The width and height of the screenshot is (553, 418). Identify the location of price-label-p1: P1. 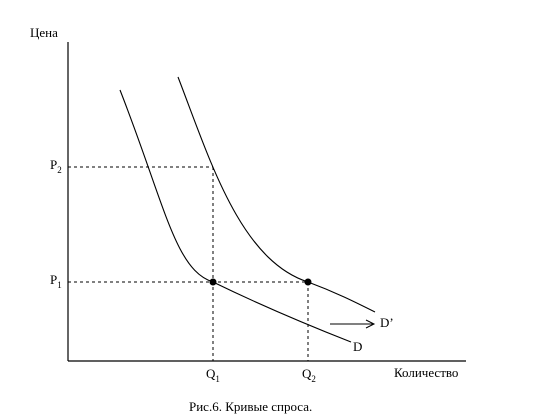
(56, 281).